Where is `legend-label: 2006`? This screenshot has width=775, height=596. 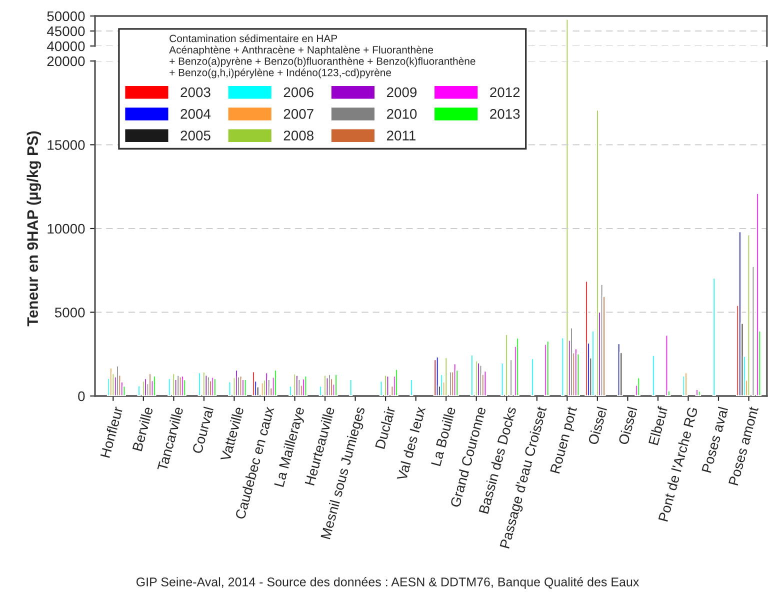
legend-label: 2006 is located at coordinates (299, 92).